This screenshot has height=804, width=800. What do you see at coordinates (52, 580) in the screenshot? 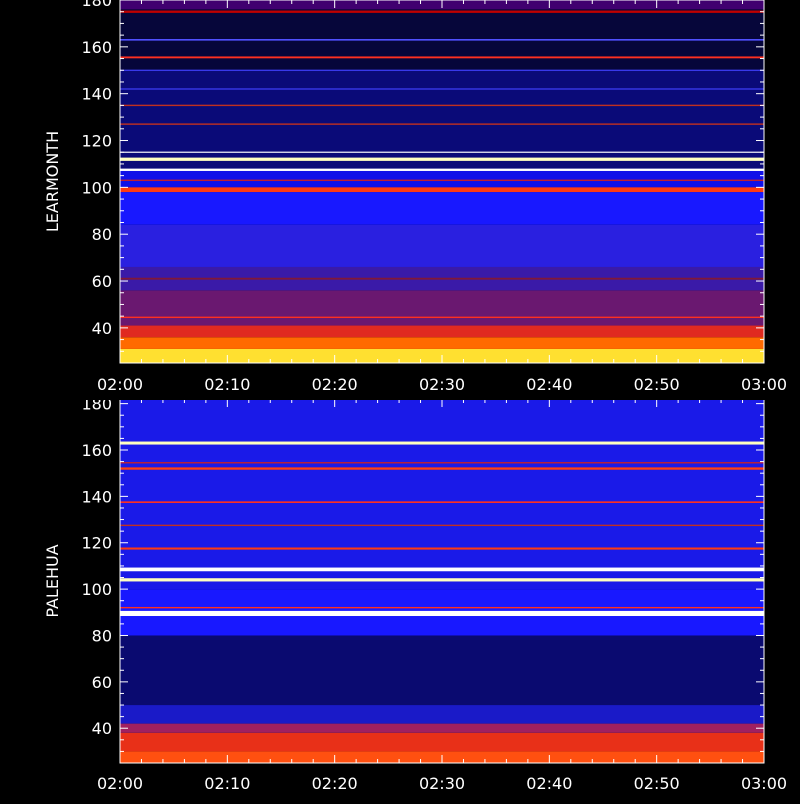
I see `y-axis-label: PALEHUA` at bounding box center [52, 580].